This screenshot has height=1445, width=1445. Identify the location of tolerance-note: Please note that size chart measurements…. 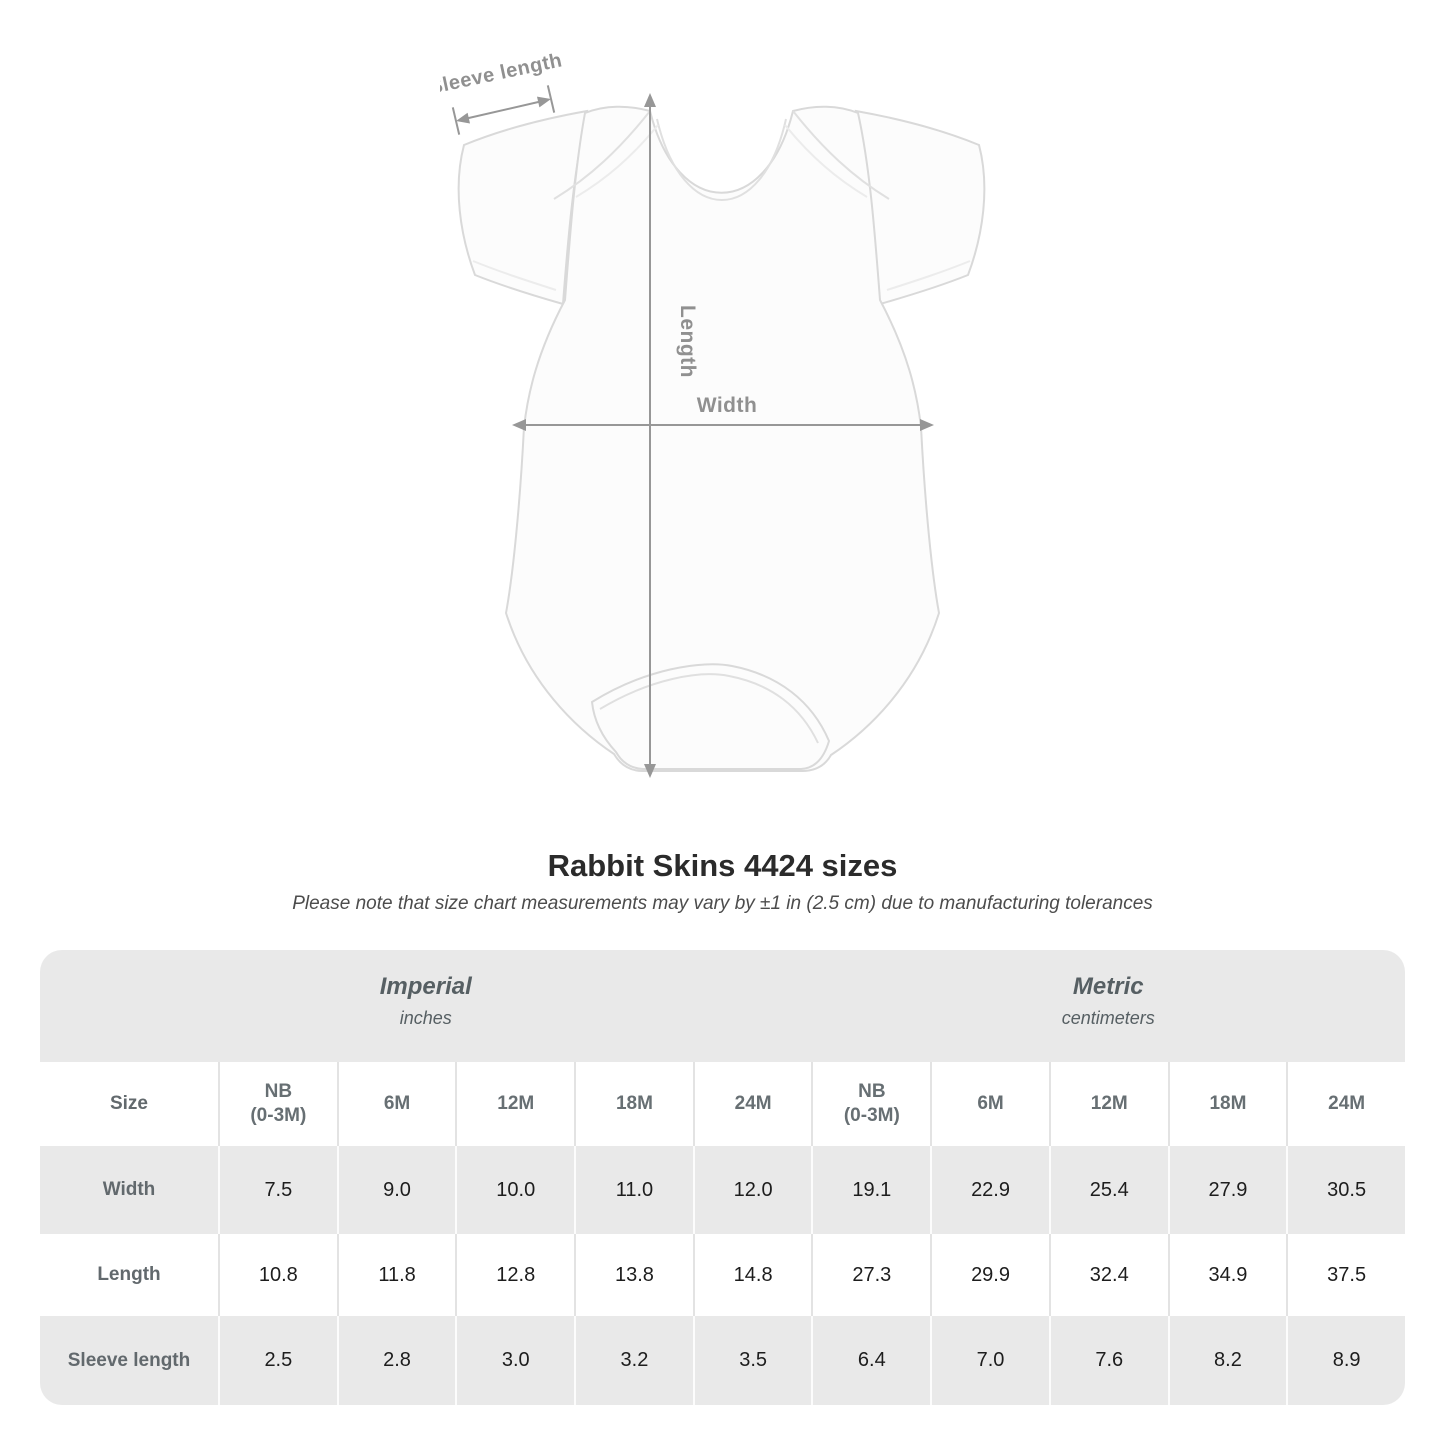
(722, 903).